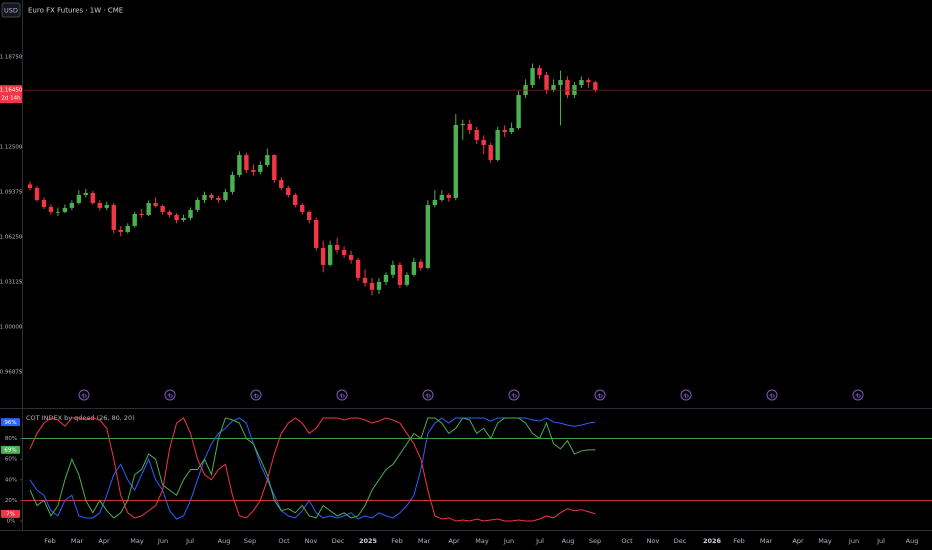 This screenshot has width=932, height=550. Describe the element at coordinates (77, 541) in the screenshot. I see `x-tick-label: Mar` at that location.